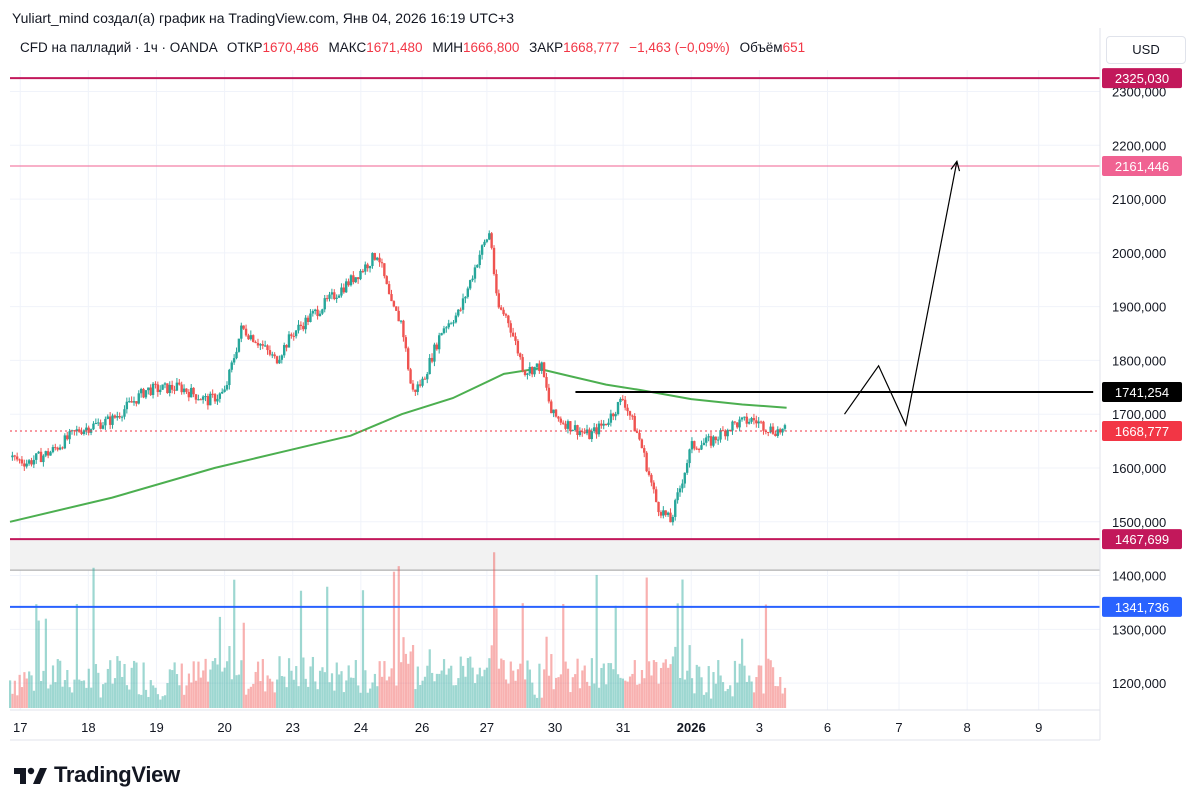  What do you see at coordinates (1146, 50) in the screenshot?
I see `currency-button: USD` at bounding box center [1146, 50].